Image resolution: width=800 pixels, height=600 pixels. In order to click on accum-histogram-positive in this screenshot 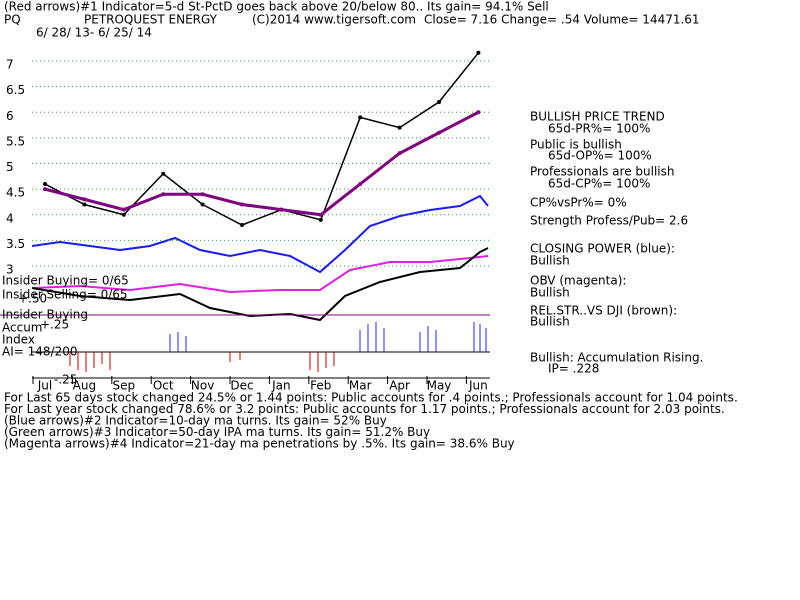, I will do `click(328, 337)`.